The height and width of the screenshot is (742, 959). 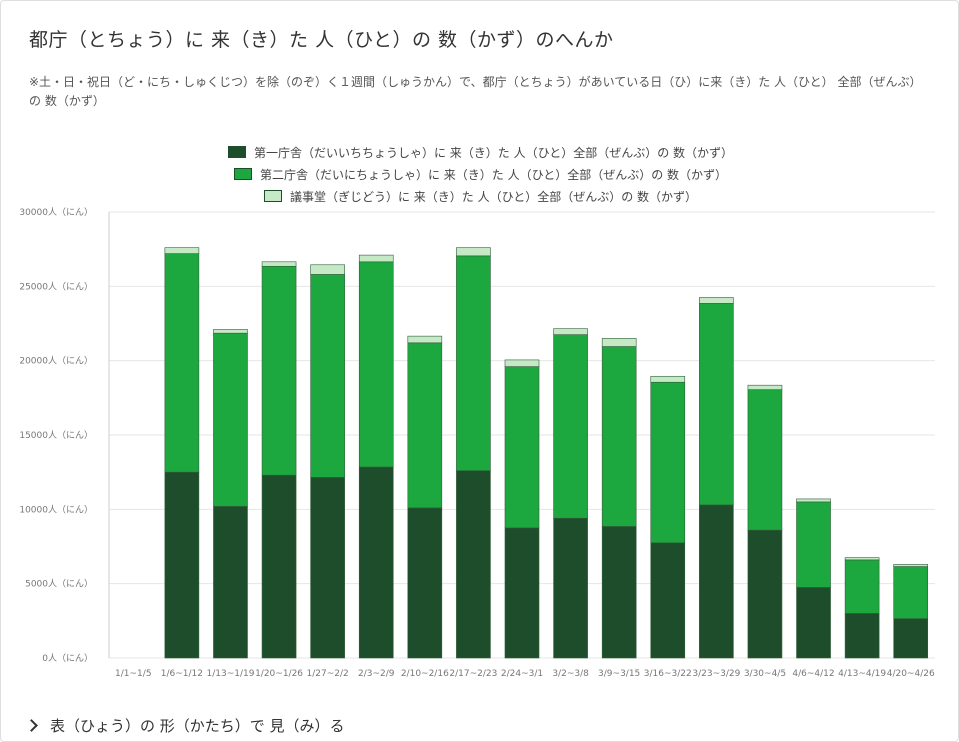 What do you see at coordinates (56, 509) in the screenshot?
I see `y-tick-label: 10000人（にん）` at bounding box center [56, 509].